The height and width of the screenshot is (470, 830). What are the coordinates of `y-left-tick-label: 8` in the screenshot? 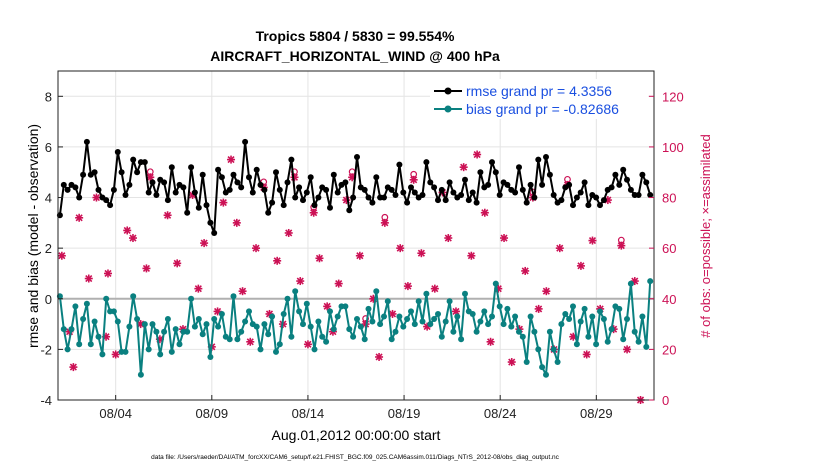 It's located at (48, 96).